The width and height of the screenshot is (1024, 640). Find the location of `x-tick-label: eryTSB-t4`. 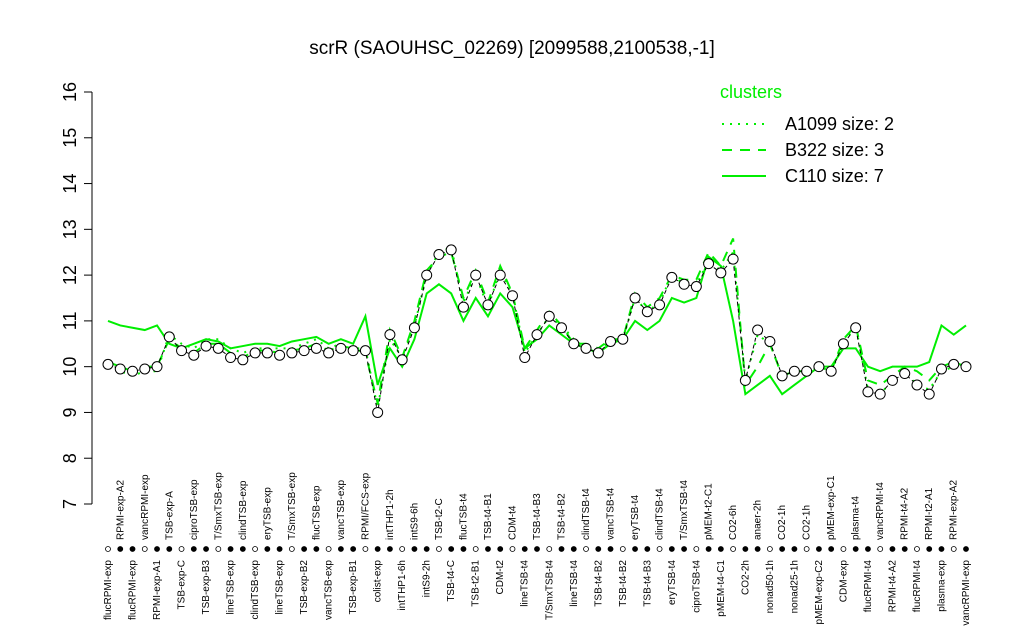

x-tick-label: eryTSB-t4 is located at coordinates (635, 517).